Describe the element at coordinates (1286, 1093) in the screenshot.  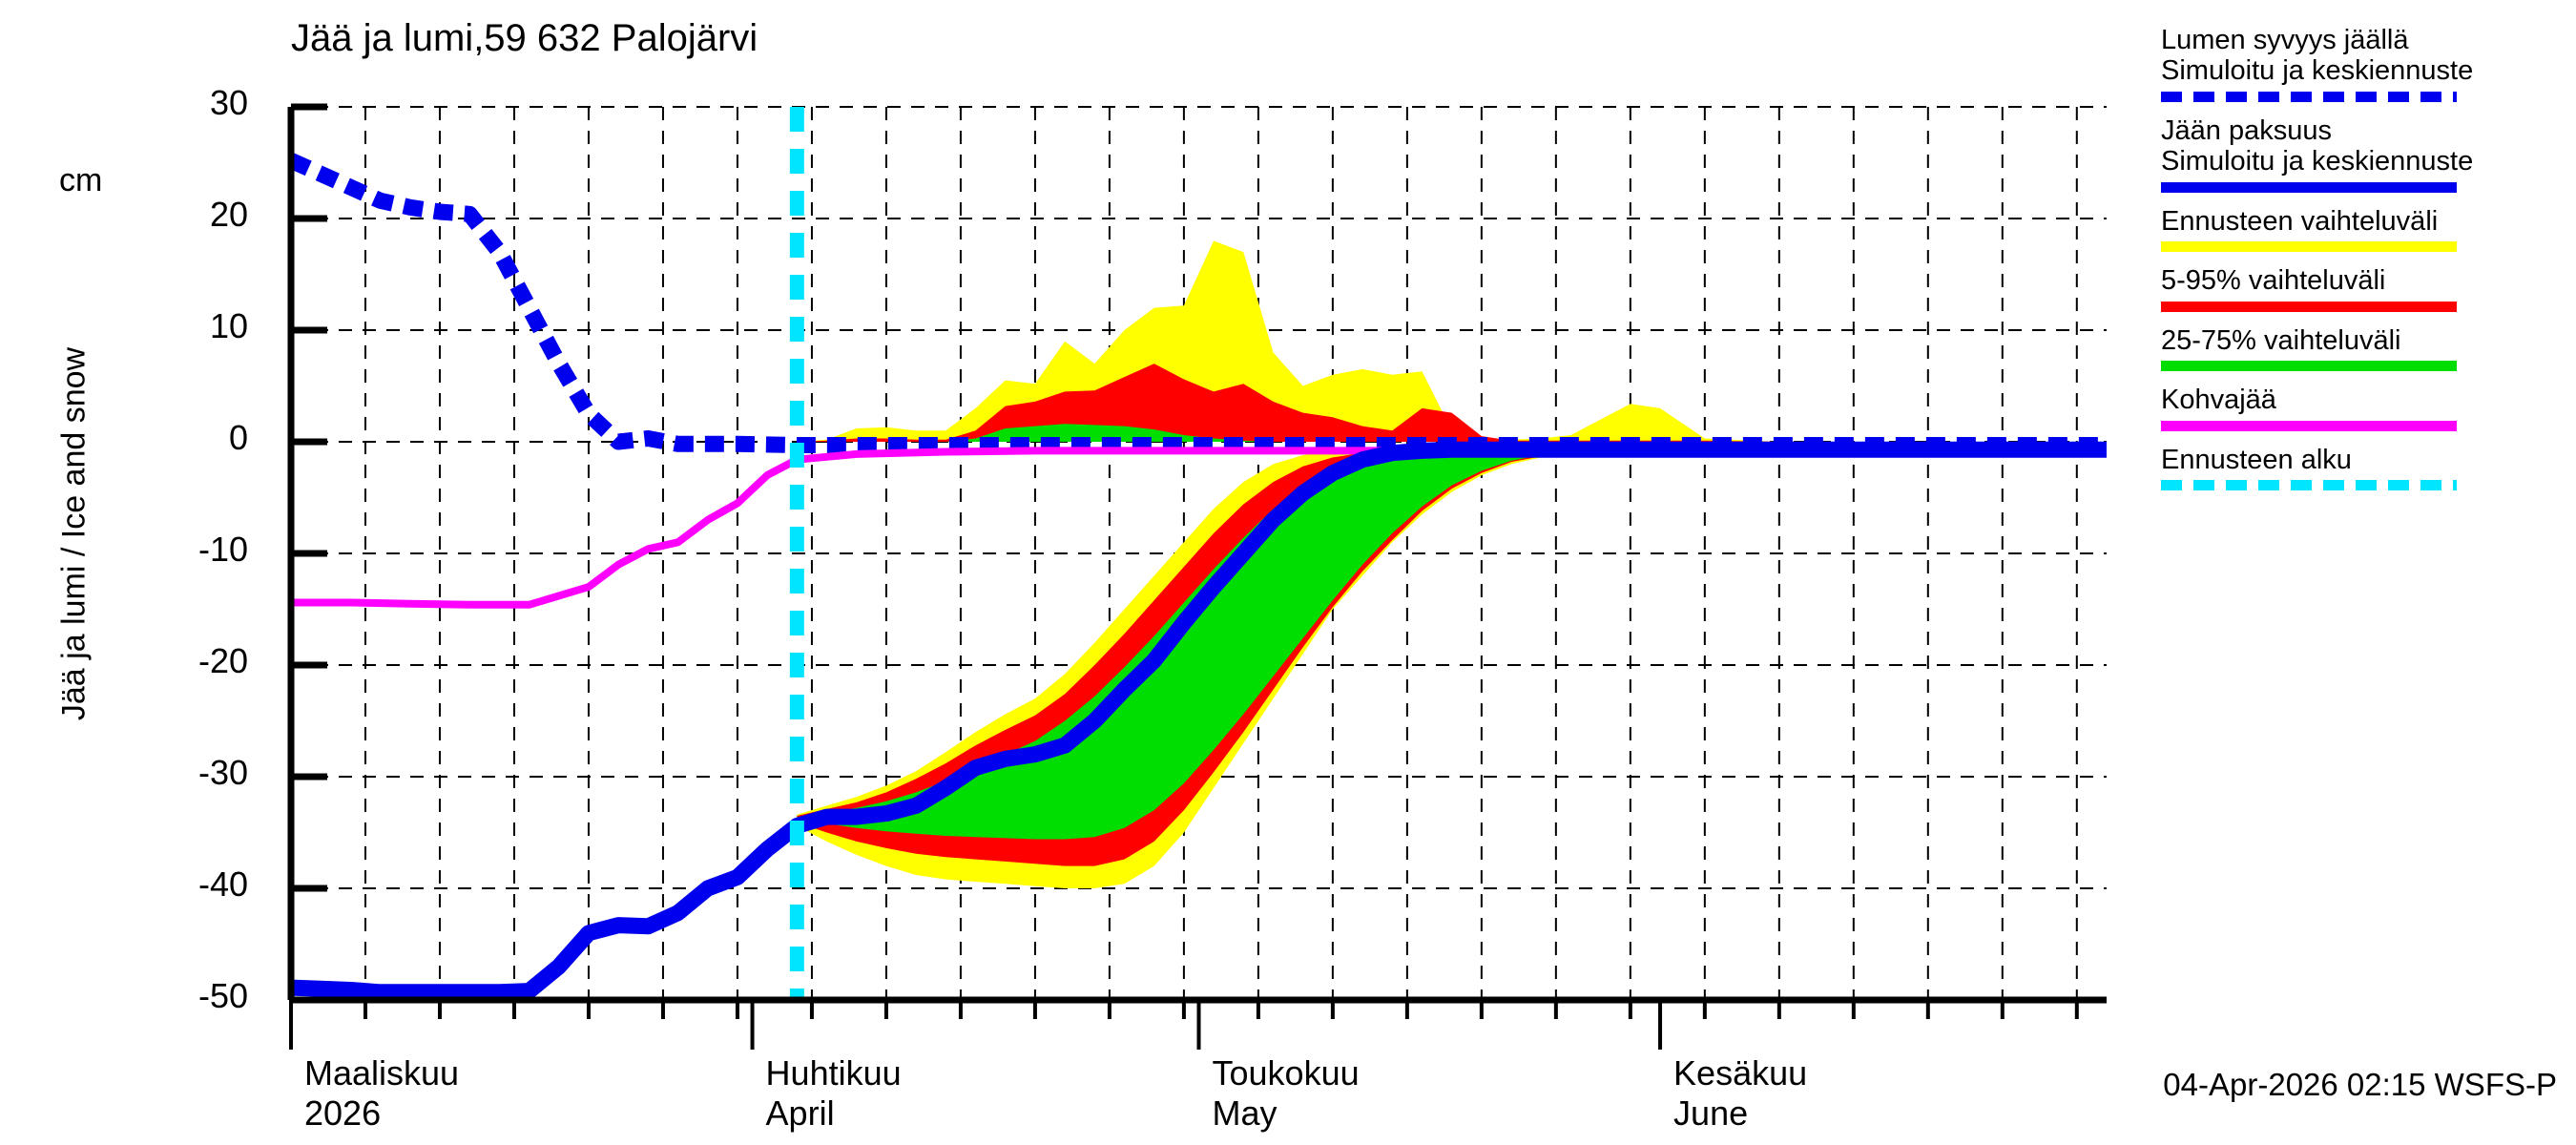
I see `x-tick-label: Toukokuu May` at that location.